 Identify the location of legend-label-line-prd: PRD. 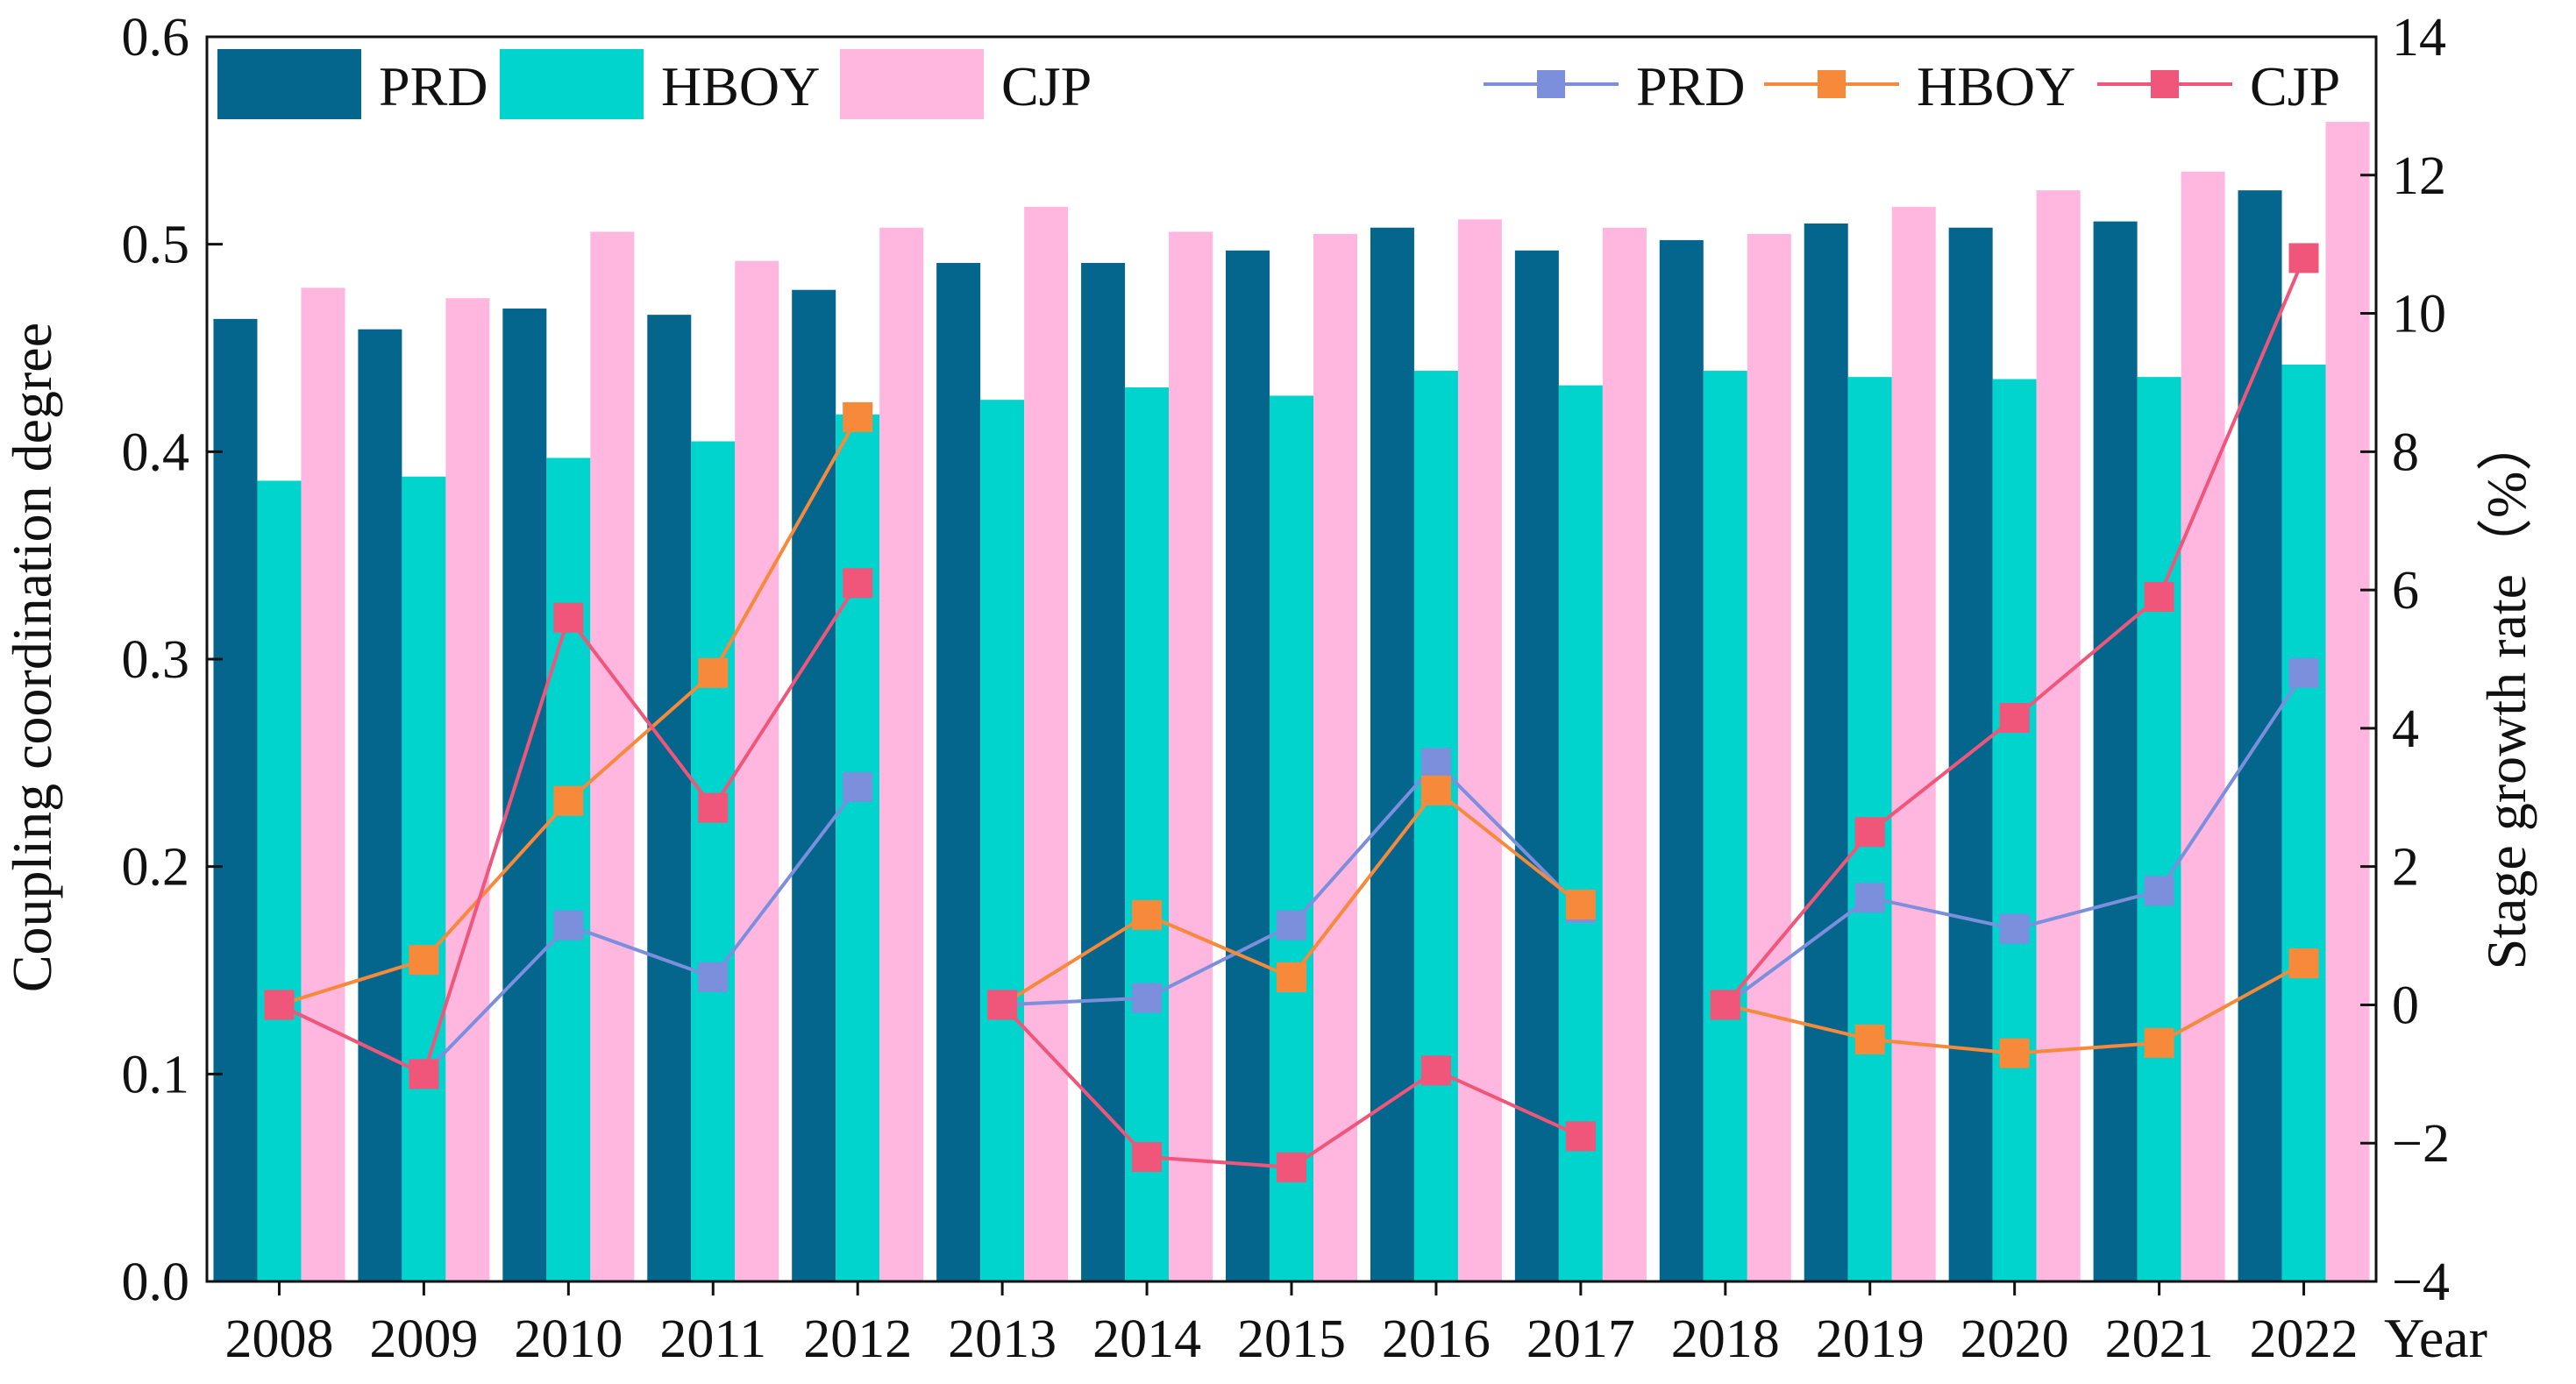
(1691, 86).